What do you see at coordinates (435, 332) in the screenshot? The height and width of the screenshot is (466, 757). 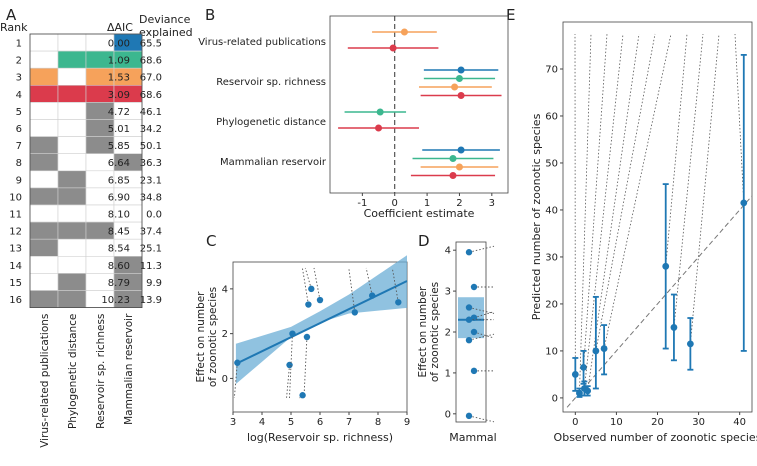 I see `y-axis-label-line2: of zoonotic species` at bounding box center [435, 332].